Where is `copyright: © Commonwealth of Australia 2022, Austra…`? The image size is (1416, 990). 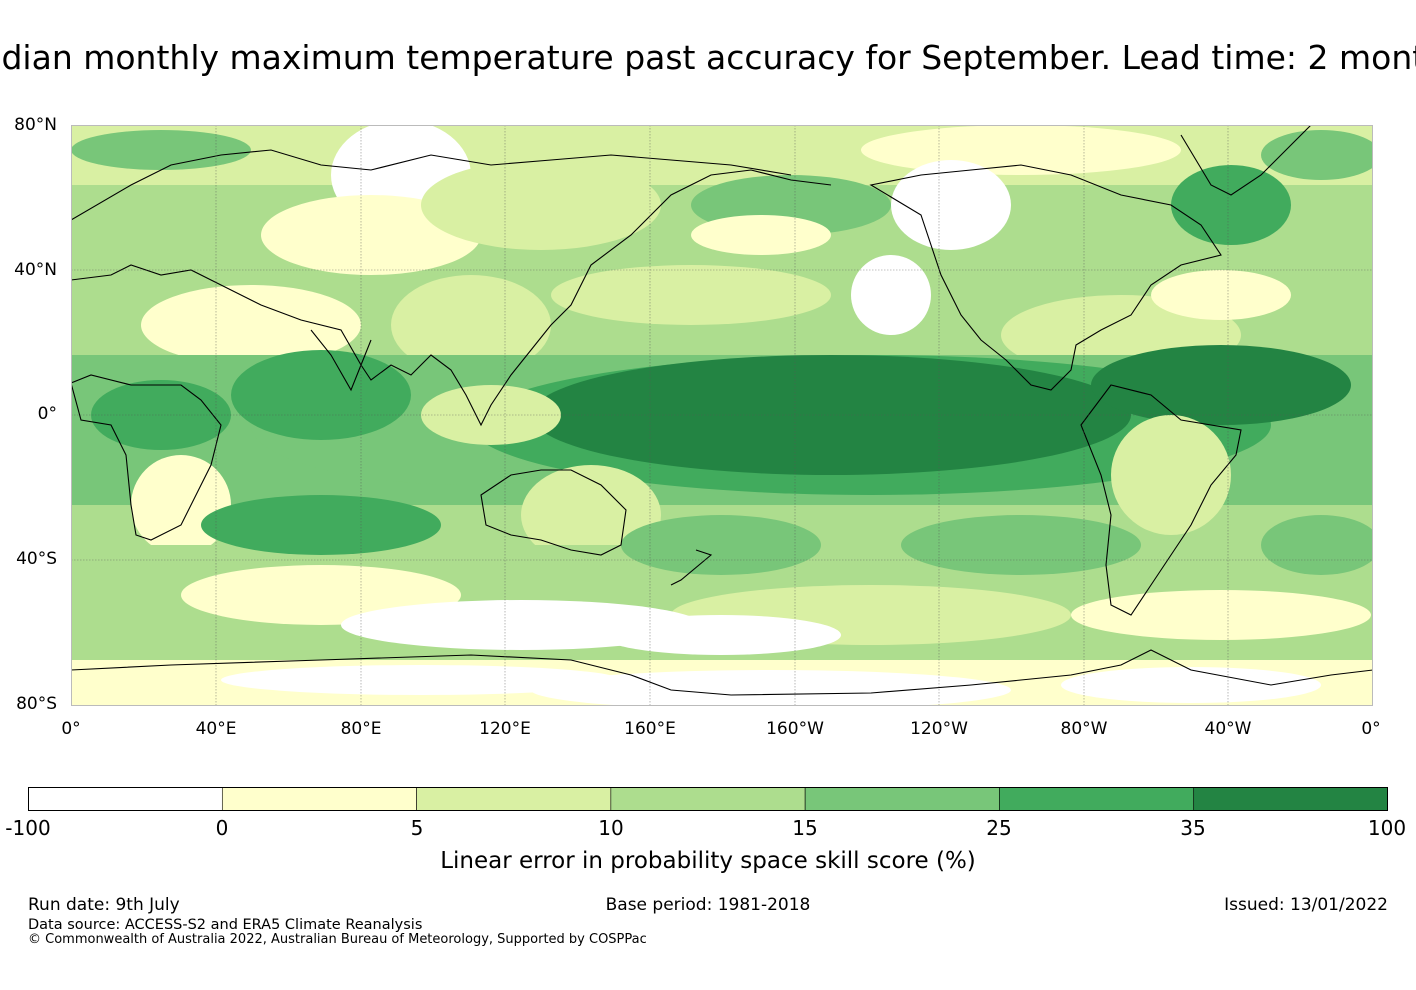
copyright: © Commonwealth of Australia 2022, Austra… is located at coordinates (337, 939).